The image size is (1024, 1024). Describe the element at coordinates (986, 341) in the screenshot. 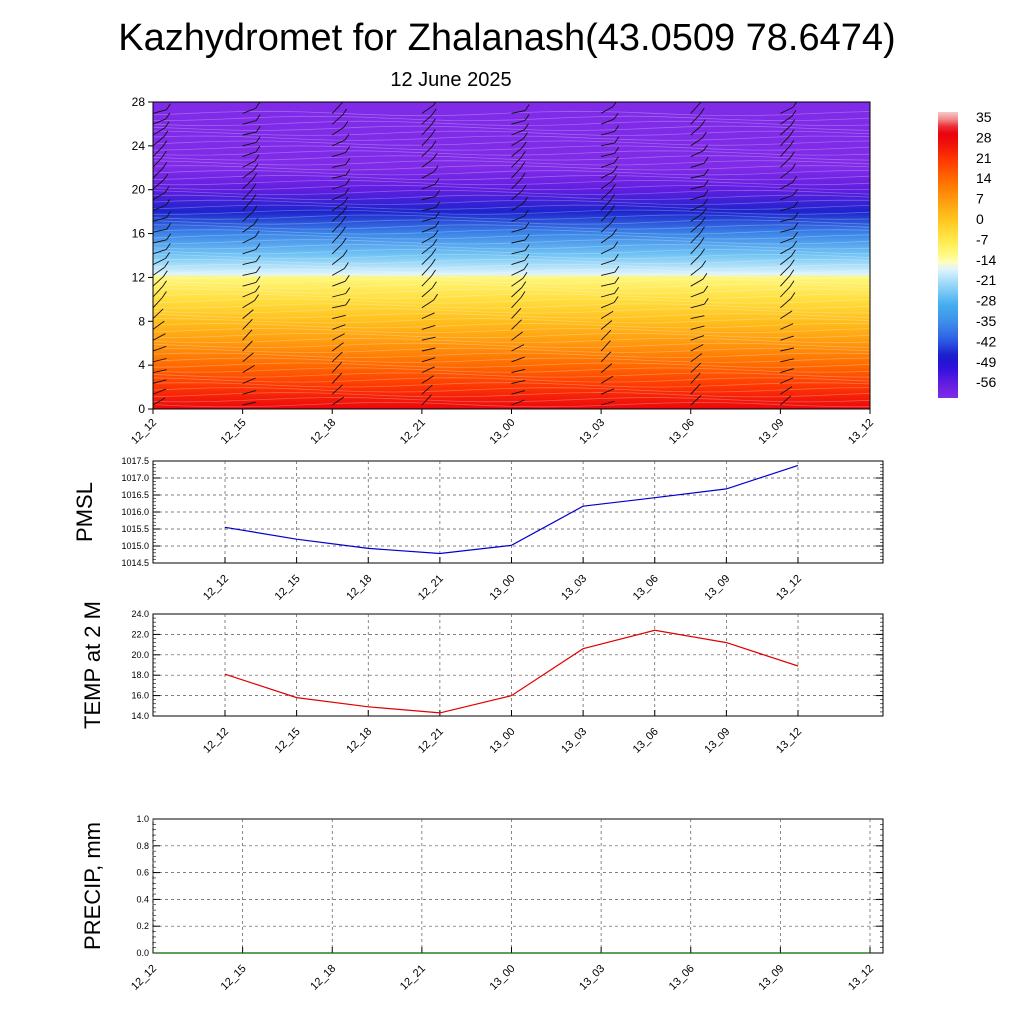

I see `colorbar-label: -42` at that location.